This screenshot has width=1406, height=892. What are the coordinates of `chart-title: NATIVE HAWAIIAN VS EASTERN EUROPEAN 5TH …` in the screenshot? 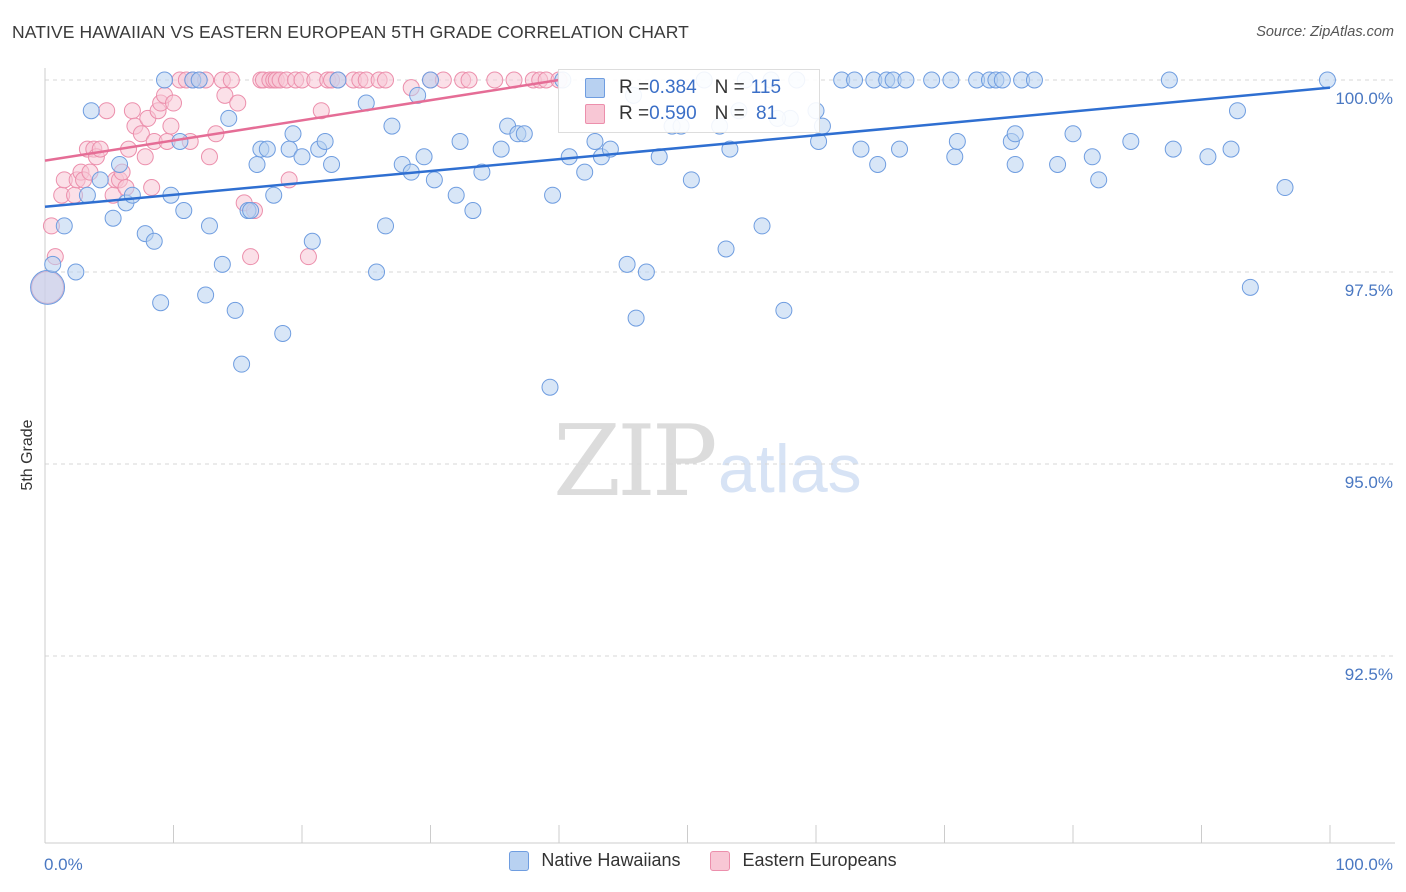 It's located at (350, 32).